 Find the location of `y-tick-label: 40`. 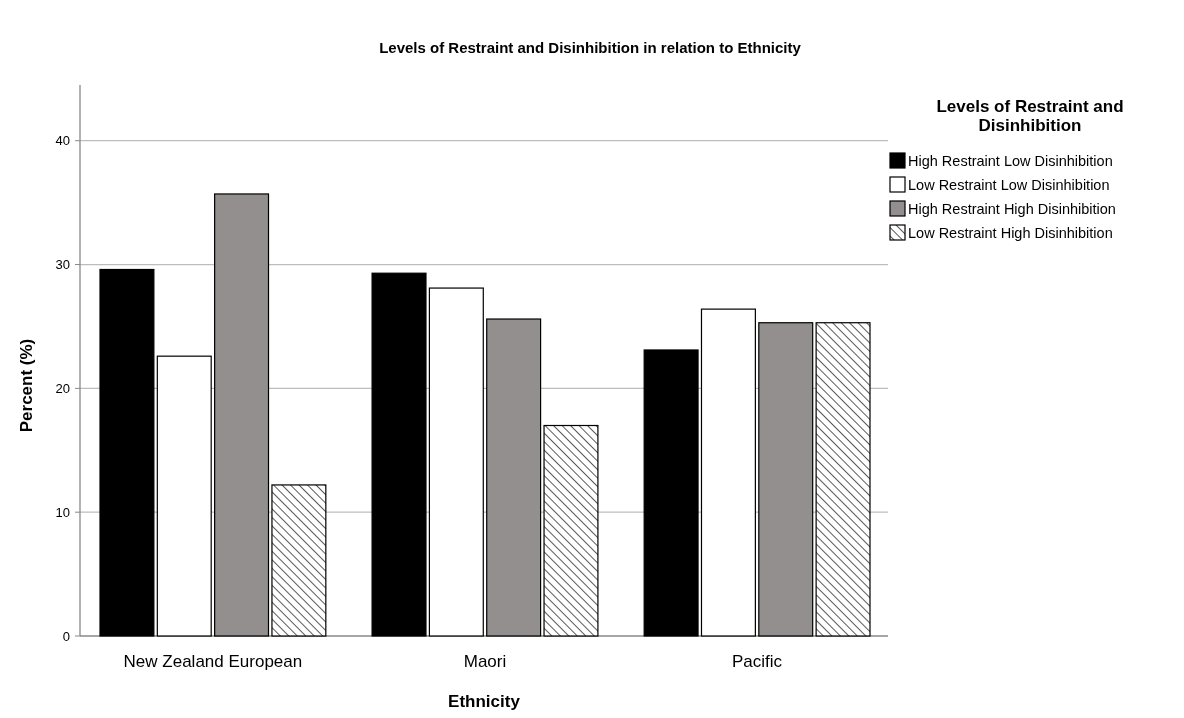

y-tick-label: 40 is located at coordinates (62, 141).